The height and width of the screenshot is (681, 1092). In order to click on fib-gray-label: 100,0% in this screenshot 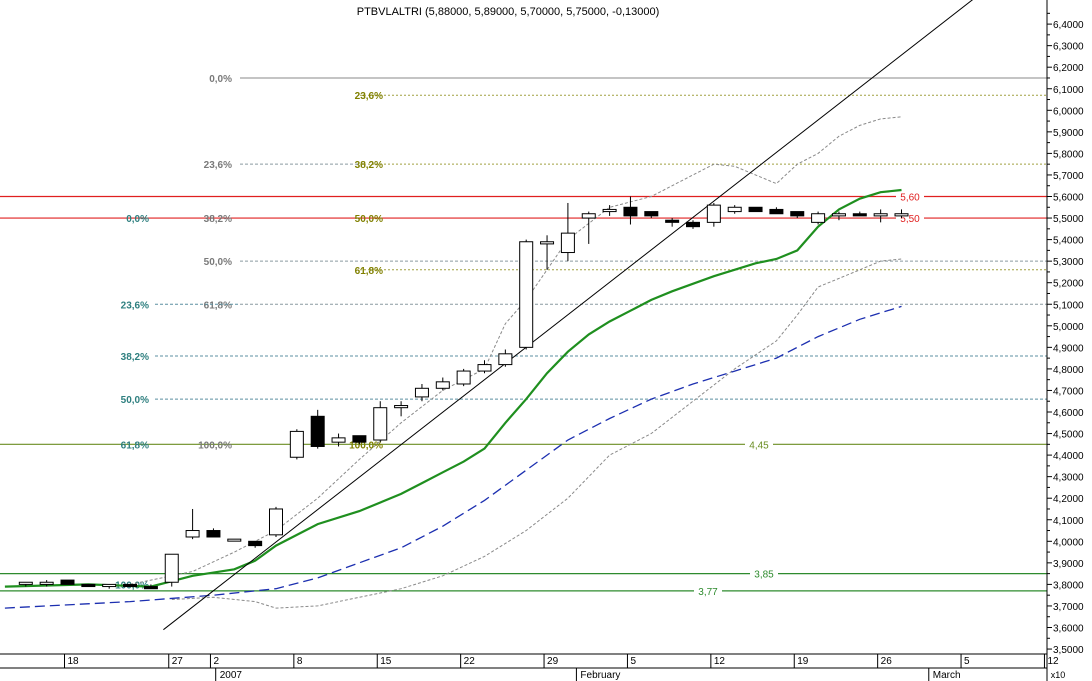, I will do `click(215, 445)`.